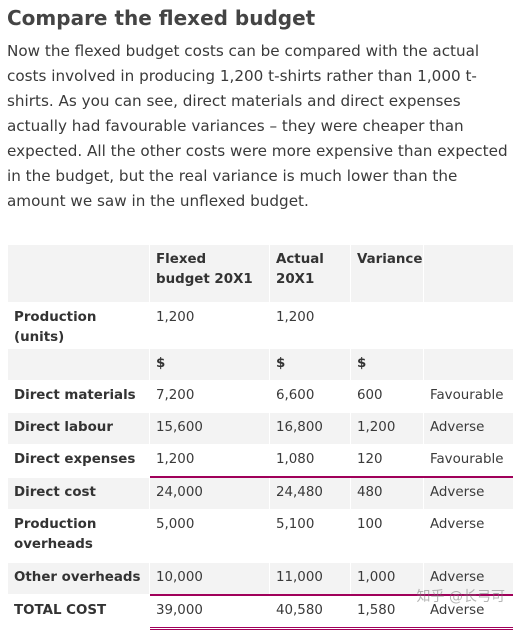  Describe the element at coordinates (387, 429) in the screenshot. I see `variance-value: 1,200` at that location.